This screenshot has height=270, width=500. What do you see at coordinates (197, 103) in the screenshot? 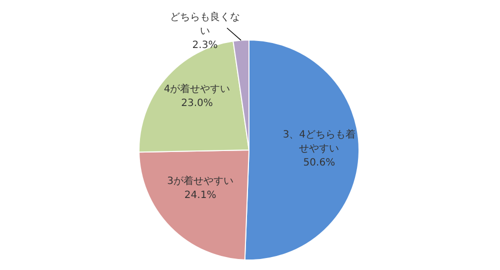
I see `data-label: 23.0%` at bounding box center [197, 103].